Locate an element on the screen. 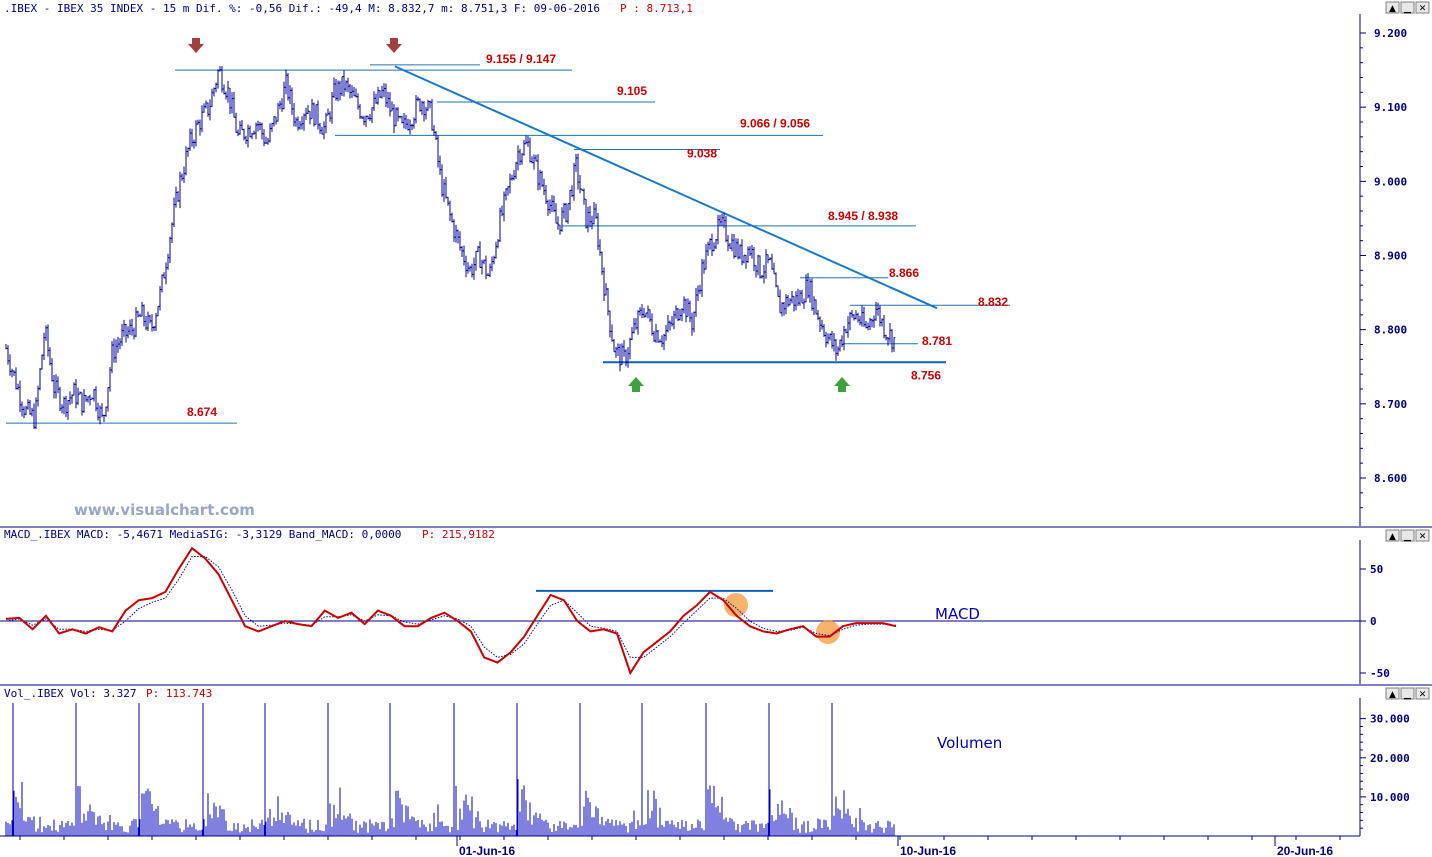 This screenshot has width=1432, height=857. macd-title: MACD is located at coordinates (957, 614).